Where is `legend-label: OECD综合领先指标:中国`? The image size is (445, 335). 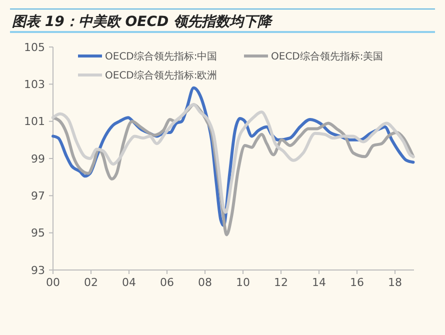 legend-label: OECD综合领先指标:中国 is located at coordinates (161, 56).